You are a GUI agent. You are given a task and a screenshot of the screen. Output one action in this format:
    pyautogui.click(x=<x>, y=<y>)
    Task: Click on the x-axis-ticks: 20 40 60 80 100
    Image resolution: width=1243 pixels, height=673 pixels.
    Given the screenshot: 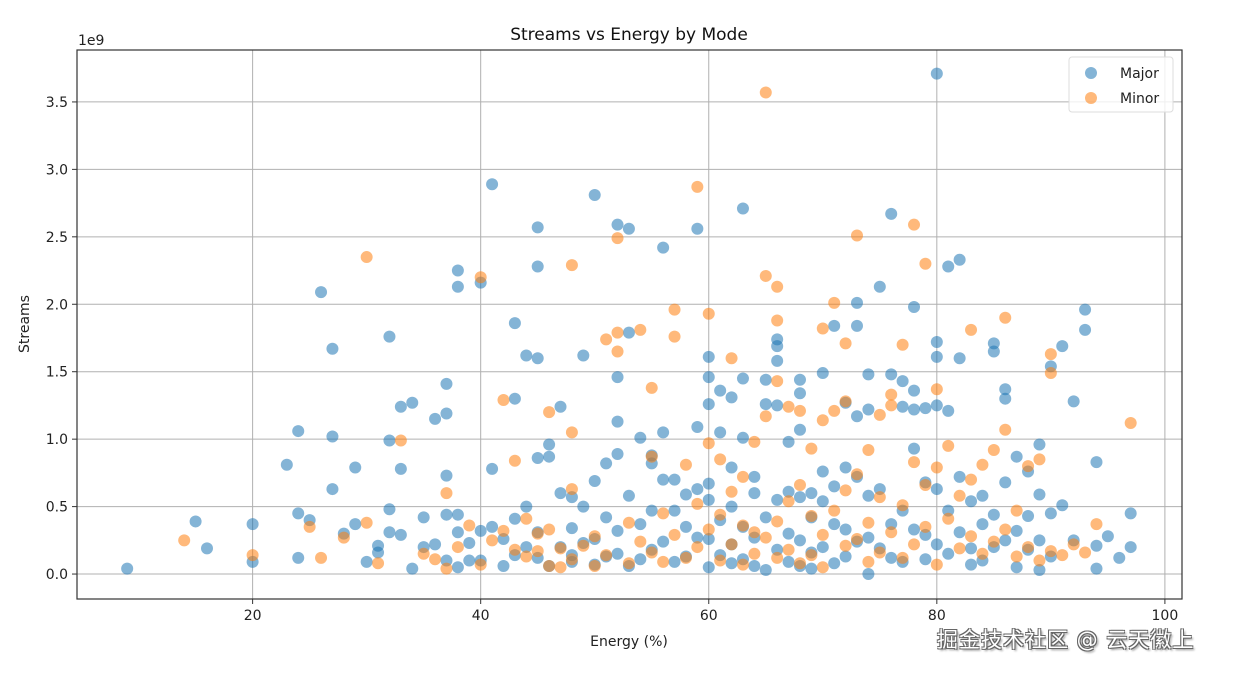 What is the action you would take?
    pyautogui.click(x=711, y=611)
    